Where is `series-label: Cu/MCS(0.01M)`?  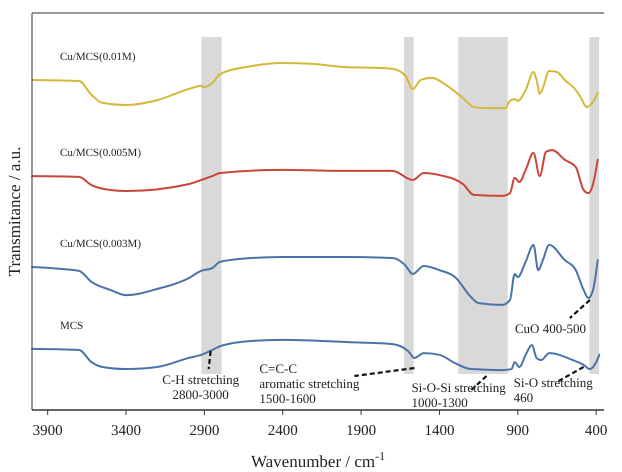 series-label: Cu/MCS(0.01M) is located at coordinates (98, 57).